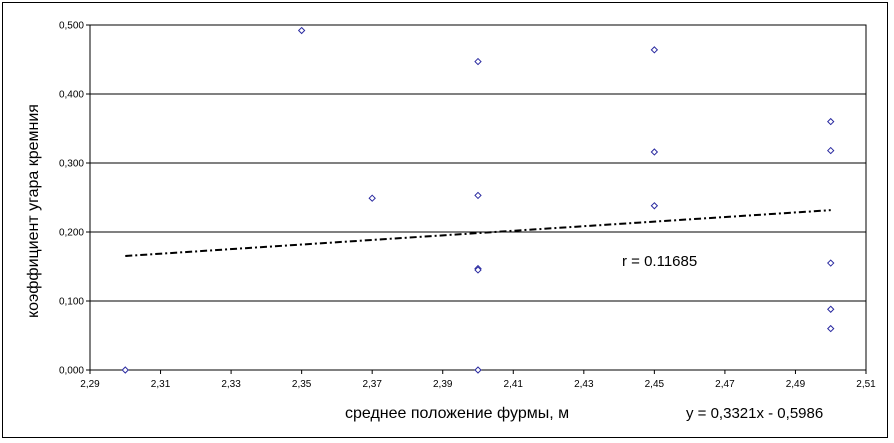 The width and height of the screenshot is (894, 443). What do you see at coordinates (71, 26) in the screenshot?
I see `y-tick-label: 0,500` at bounding box center [71, 26].